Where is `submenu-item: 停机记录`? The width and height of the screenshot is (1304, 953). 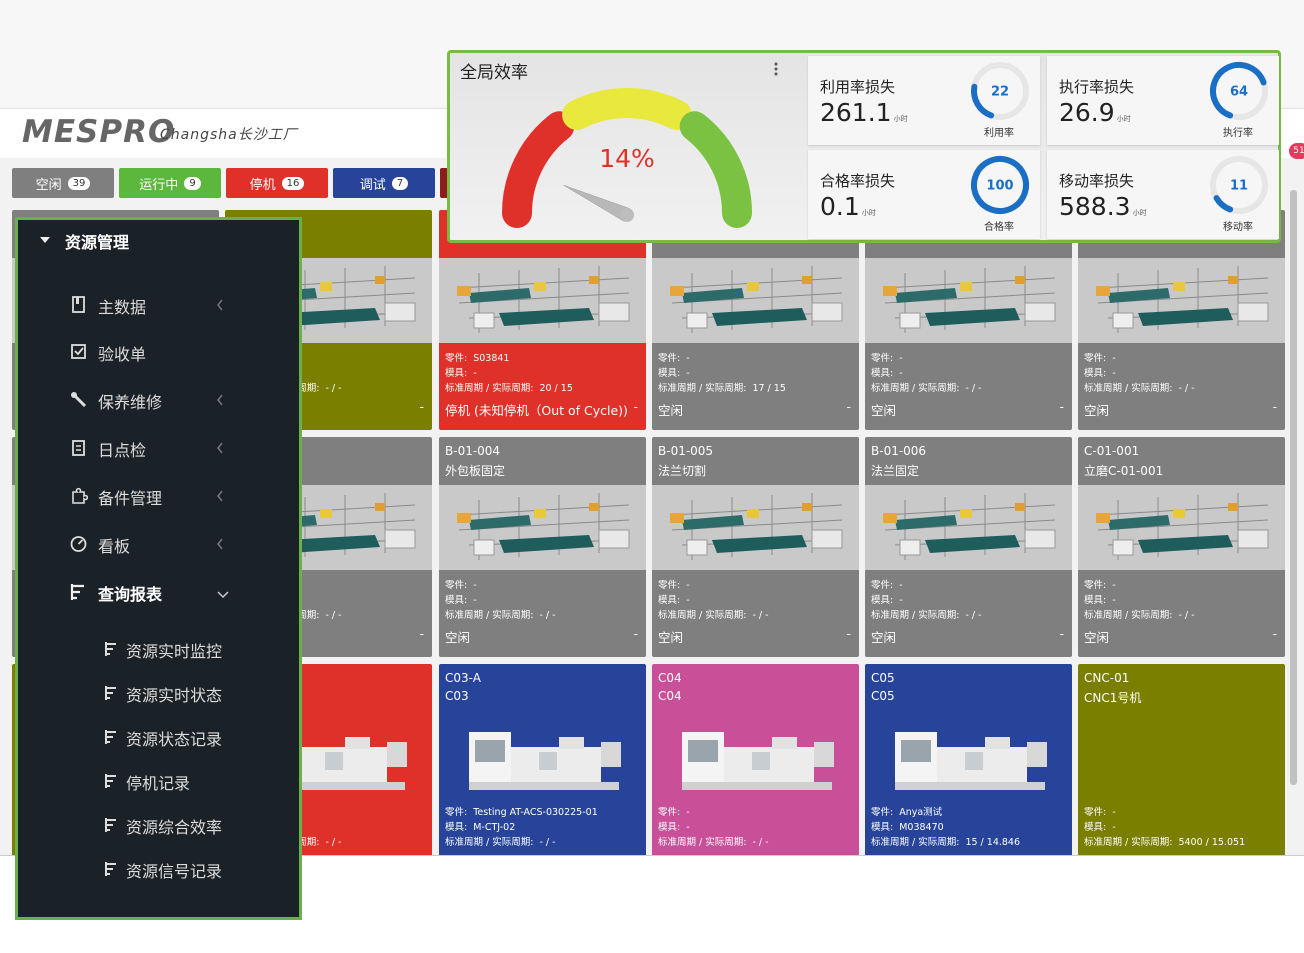 submenu-item: 停机记录 is located at coordinates (158, 783).